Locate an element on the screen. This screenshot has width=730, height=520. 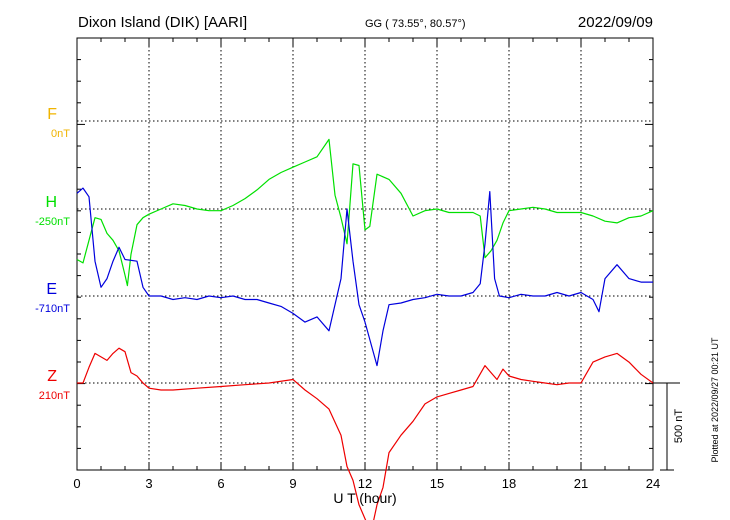
x-tick-label: 9 is located at coordinates (292, 483).